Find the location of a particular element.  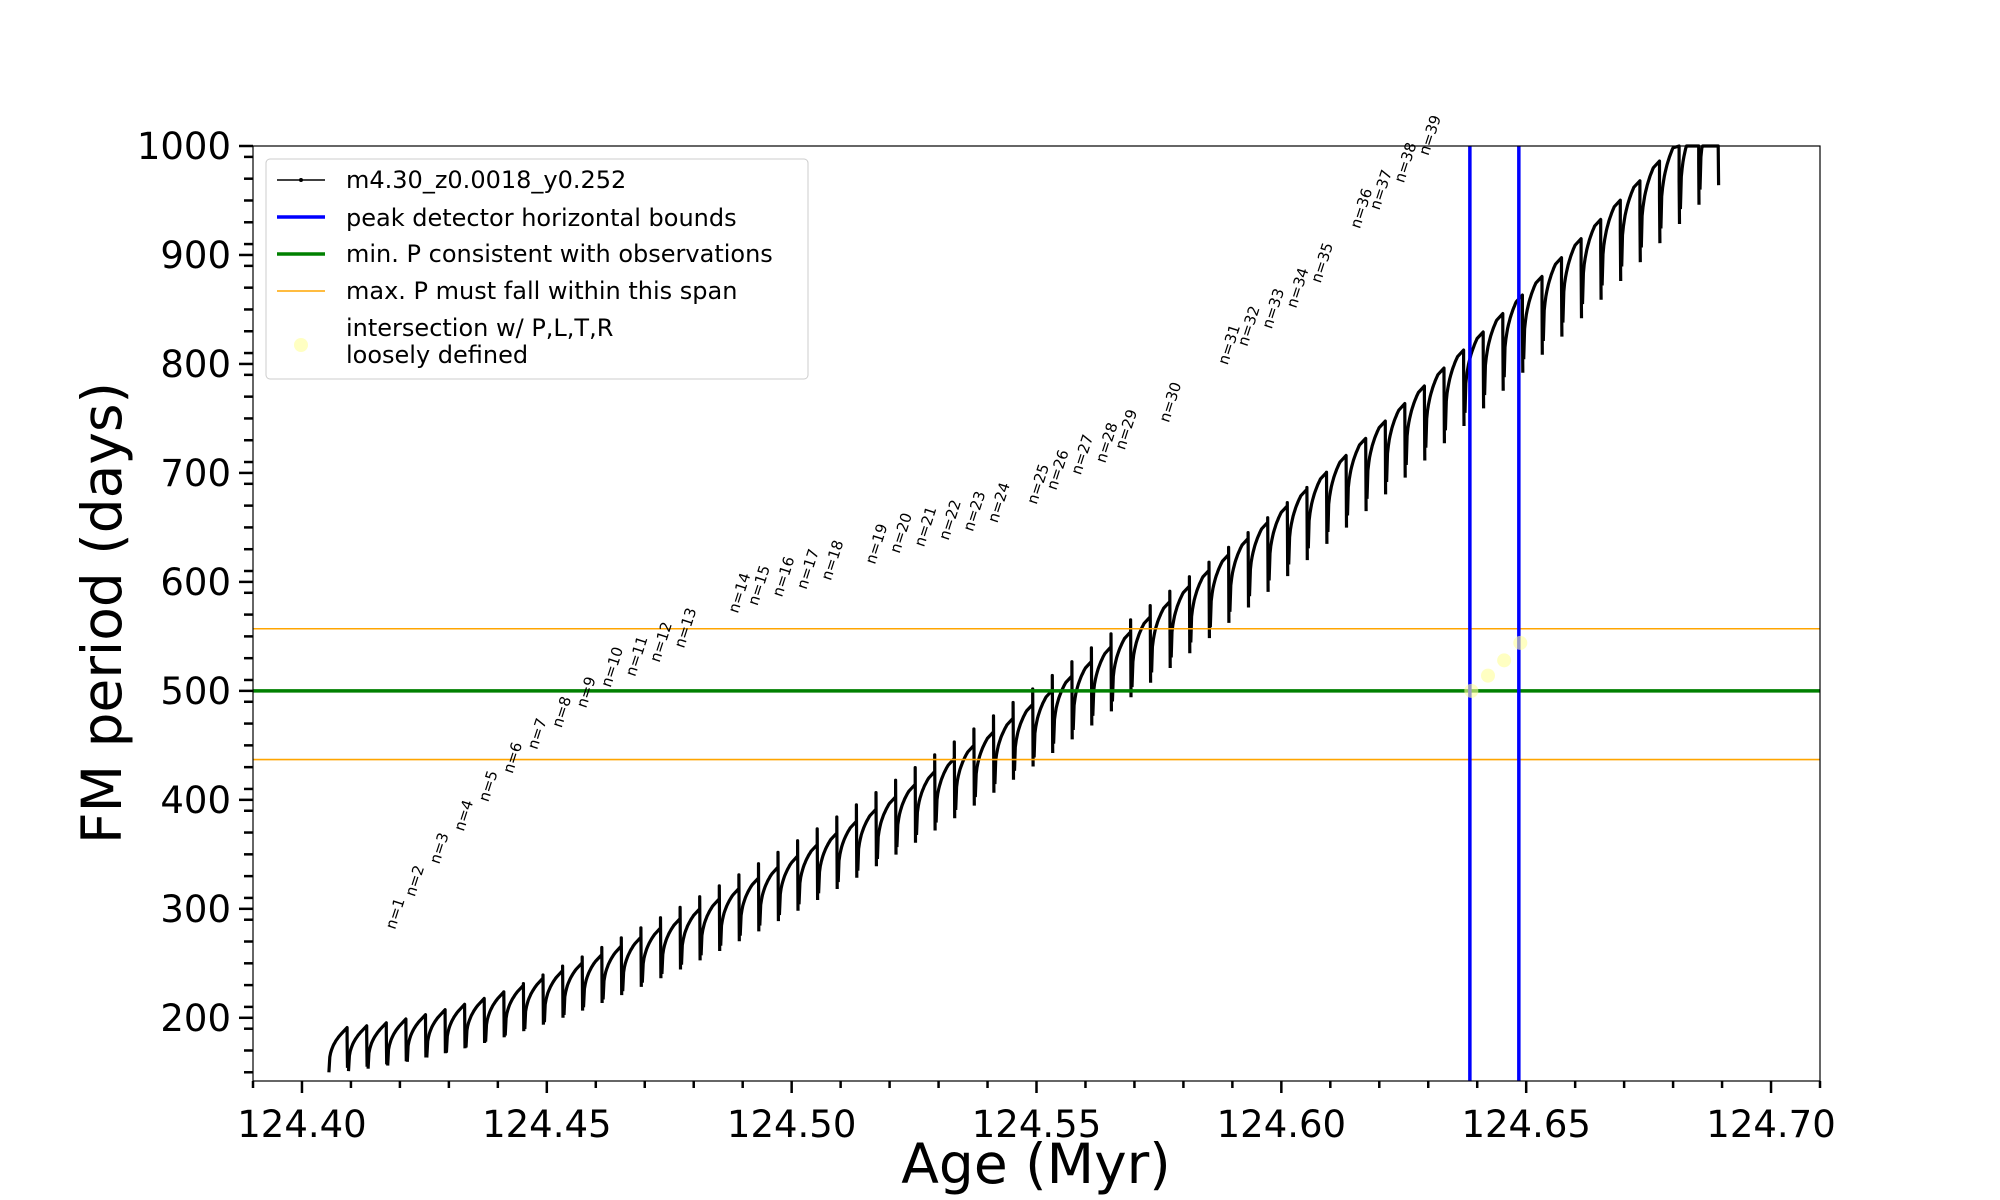

y-tick-label: 700 is located at coordinates (195, 473).